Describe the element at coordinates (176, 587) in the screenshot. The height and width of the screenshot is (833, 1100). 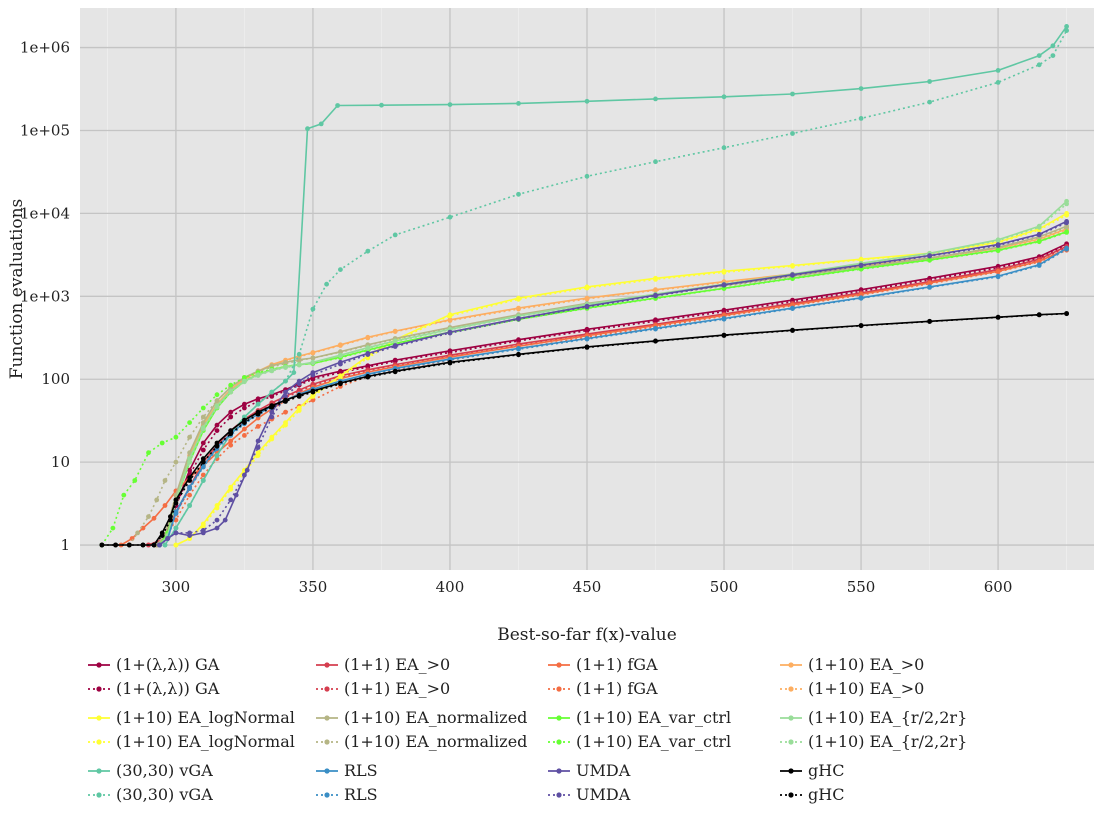
I see `x-tick-label: 300` at that location.